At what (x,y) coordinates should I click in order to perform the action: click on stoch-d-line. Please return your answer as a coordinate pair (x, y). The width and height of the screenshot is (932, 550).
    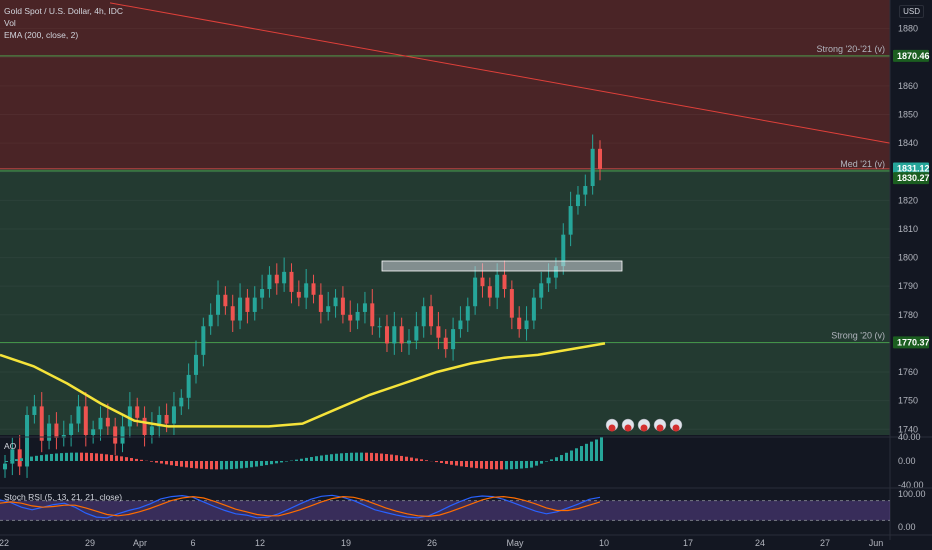
    Looking at the image, I should click on (300, 506).